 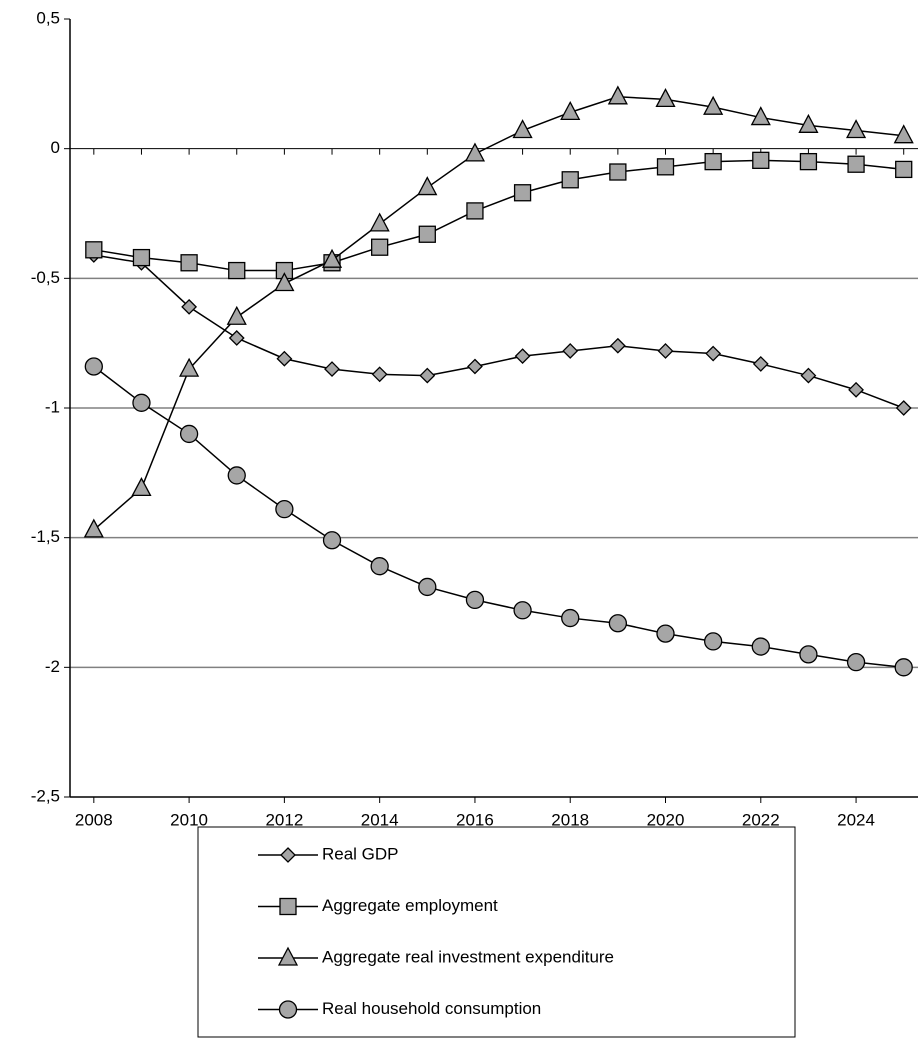 What do you see at coordinates (360, 853) in the screenshot?
I see `legend-label: Real GDP` at bounding box center [360, 853].